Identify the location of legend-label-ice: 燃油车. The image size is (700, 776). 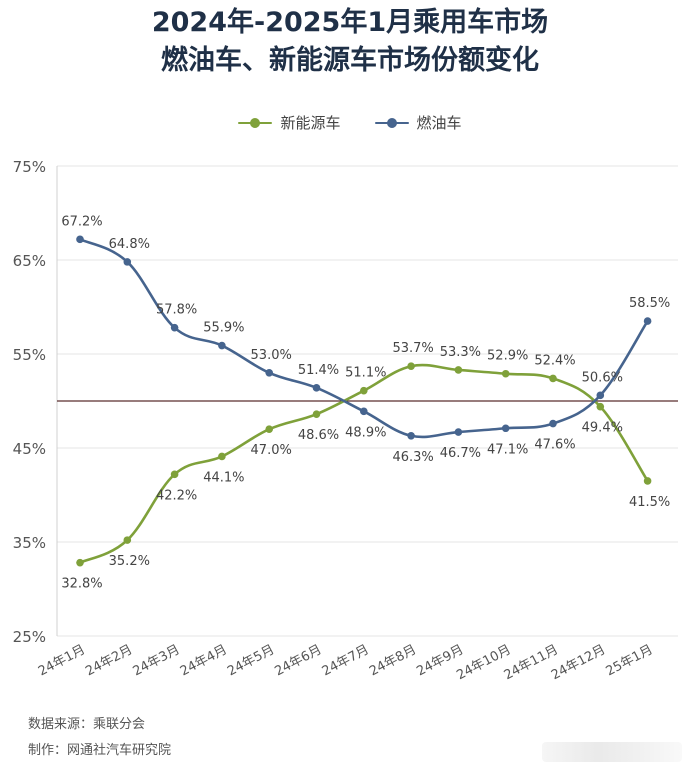
(439, 123).